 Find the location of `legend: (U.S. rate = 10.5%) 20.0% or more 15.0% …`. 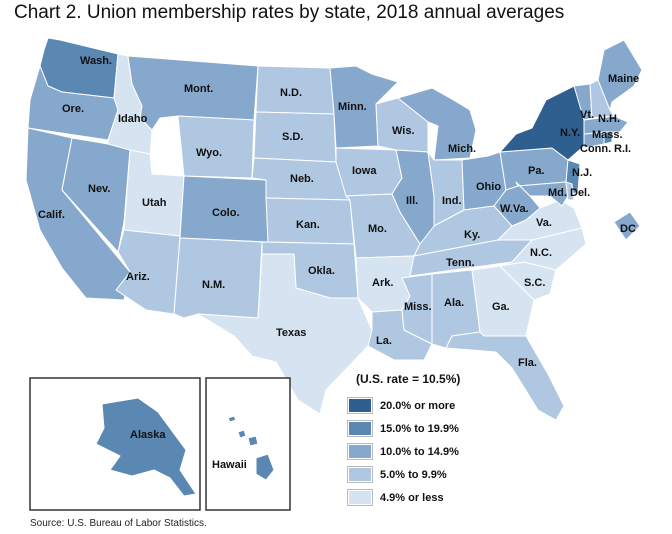

legend: (U.S. rate = 10.5%) 20.0% or more 15.0% … is located at coordinates (412, 440).